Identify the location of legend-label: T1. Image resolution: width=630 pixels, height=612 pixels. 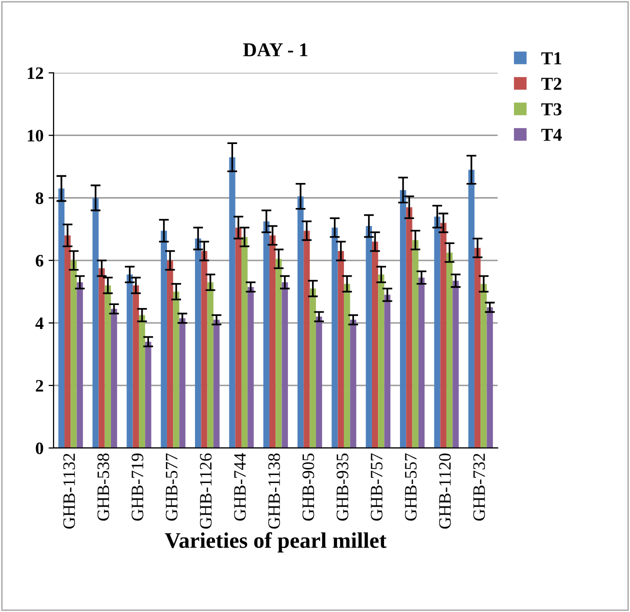
(551, 58).